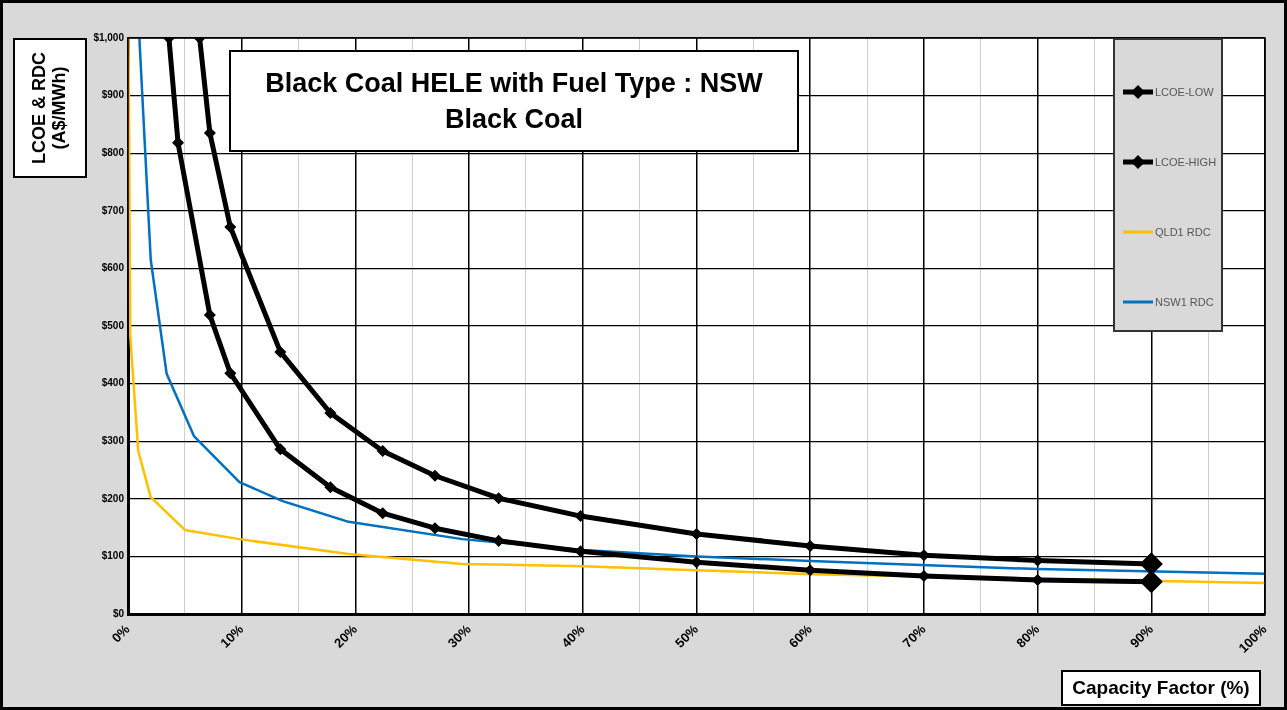 The width and height of the screenshot is (1287, 710). What do you see at coordinates (914, 636) in the screenshot?
I see `x-tick-label: 70%` at bounding box center [914, 636].